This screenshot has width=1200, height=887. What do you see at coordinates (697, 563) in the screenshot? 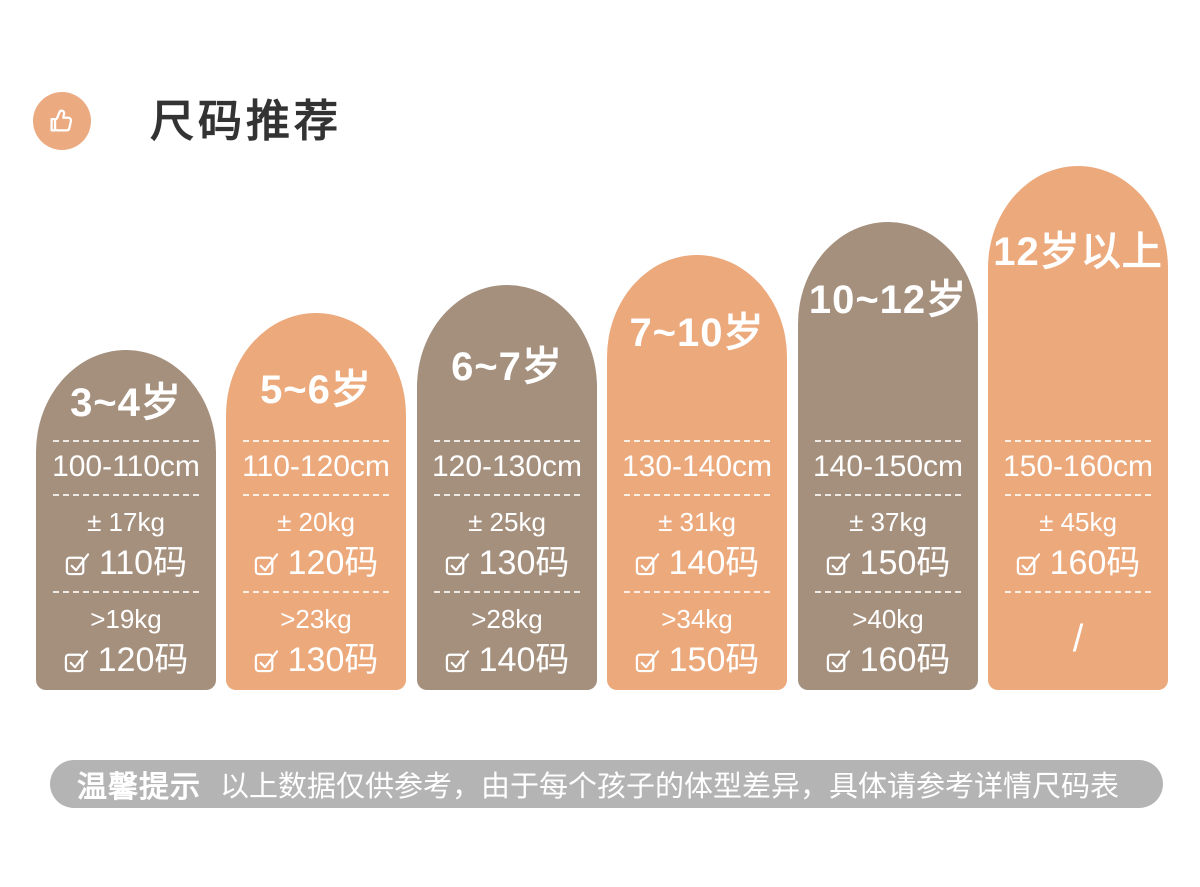
I see `size-primary: 140码` at bounding box center [697, 563].